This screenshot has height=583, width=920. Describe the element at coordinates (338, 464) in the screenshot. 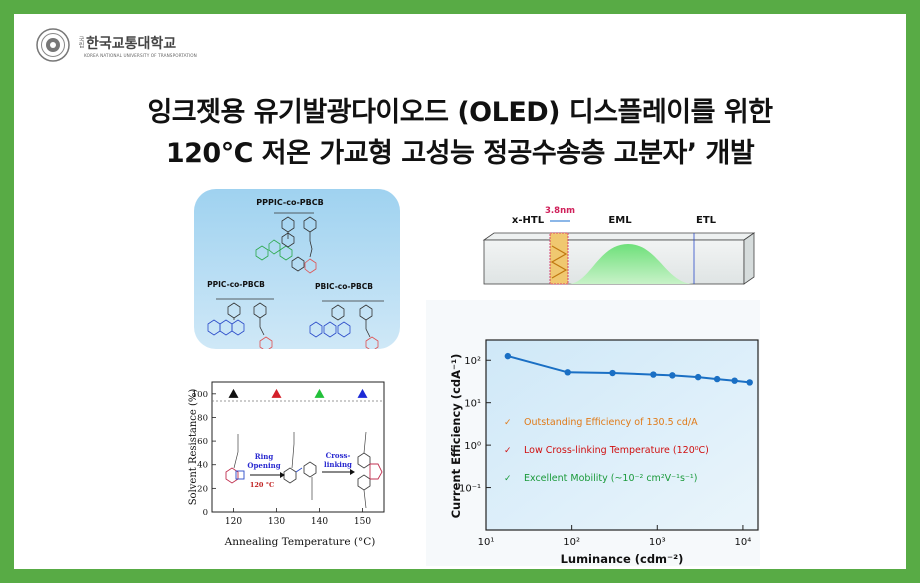

I see `reaction-step2-b: linking` at that location.